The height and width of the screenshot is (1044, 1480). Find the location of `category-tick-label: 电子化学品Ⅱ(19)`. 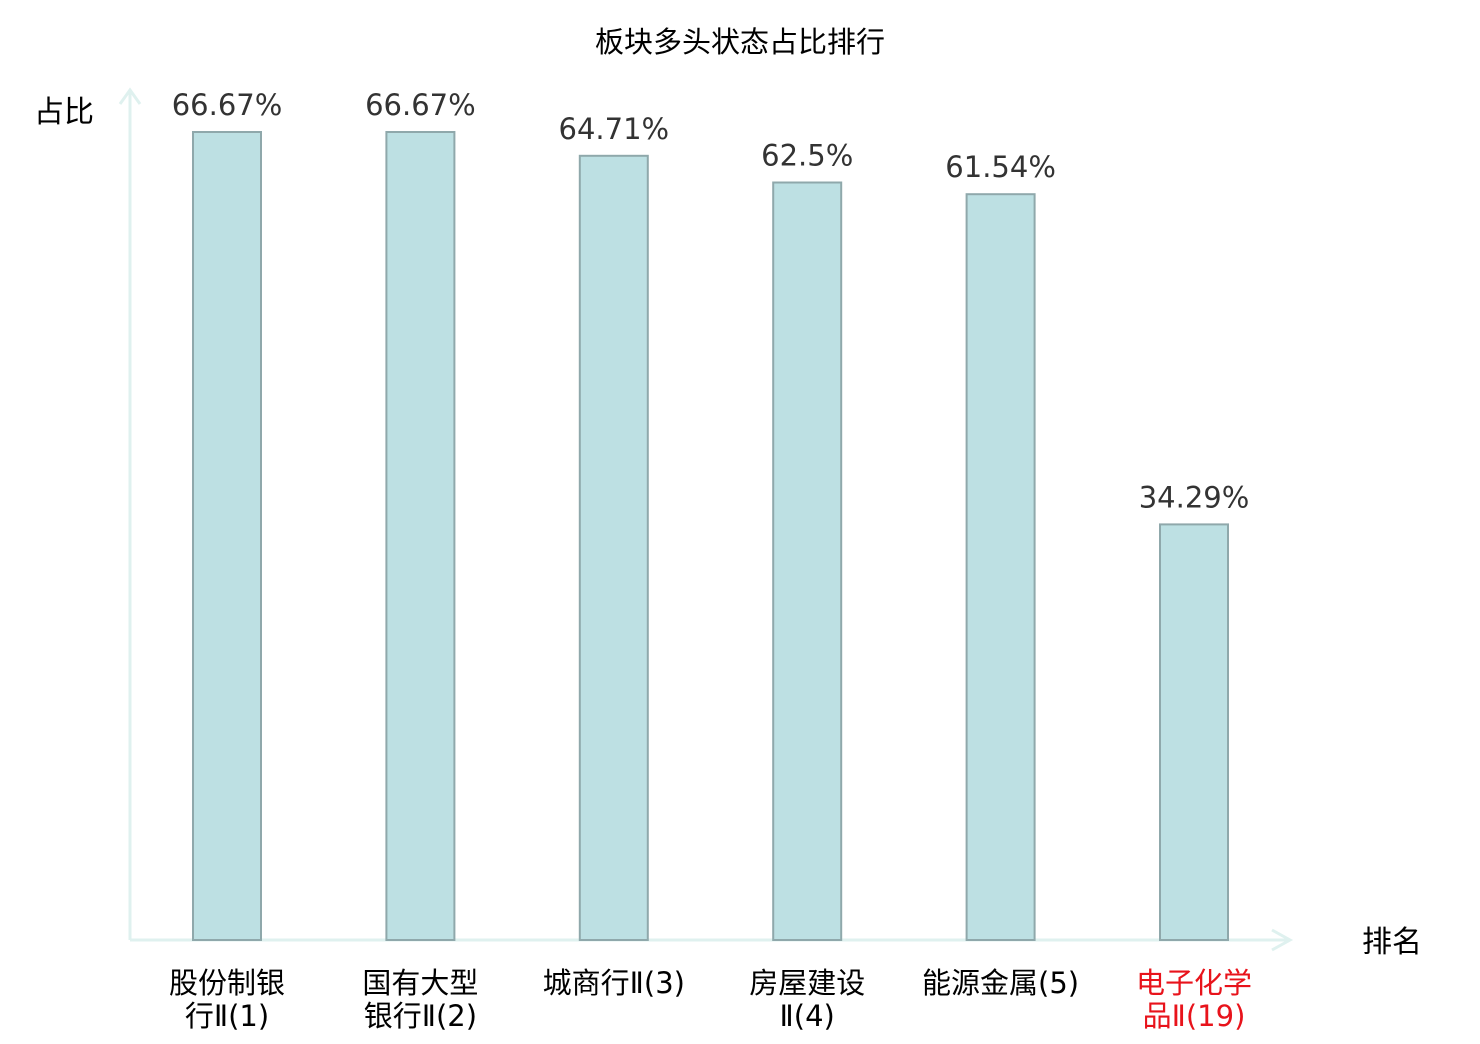

category-tick-label: 电子化学品Ⅱ(19) is located at coordinates (1194, 999).